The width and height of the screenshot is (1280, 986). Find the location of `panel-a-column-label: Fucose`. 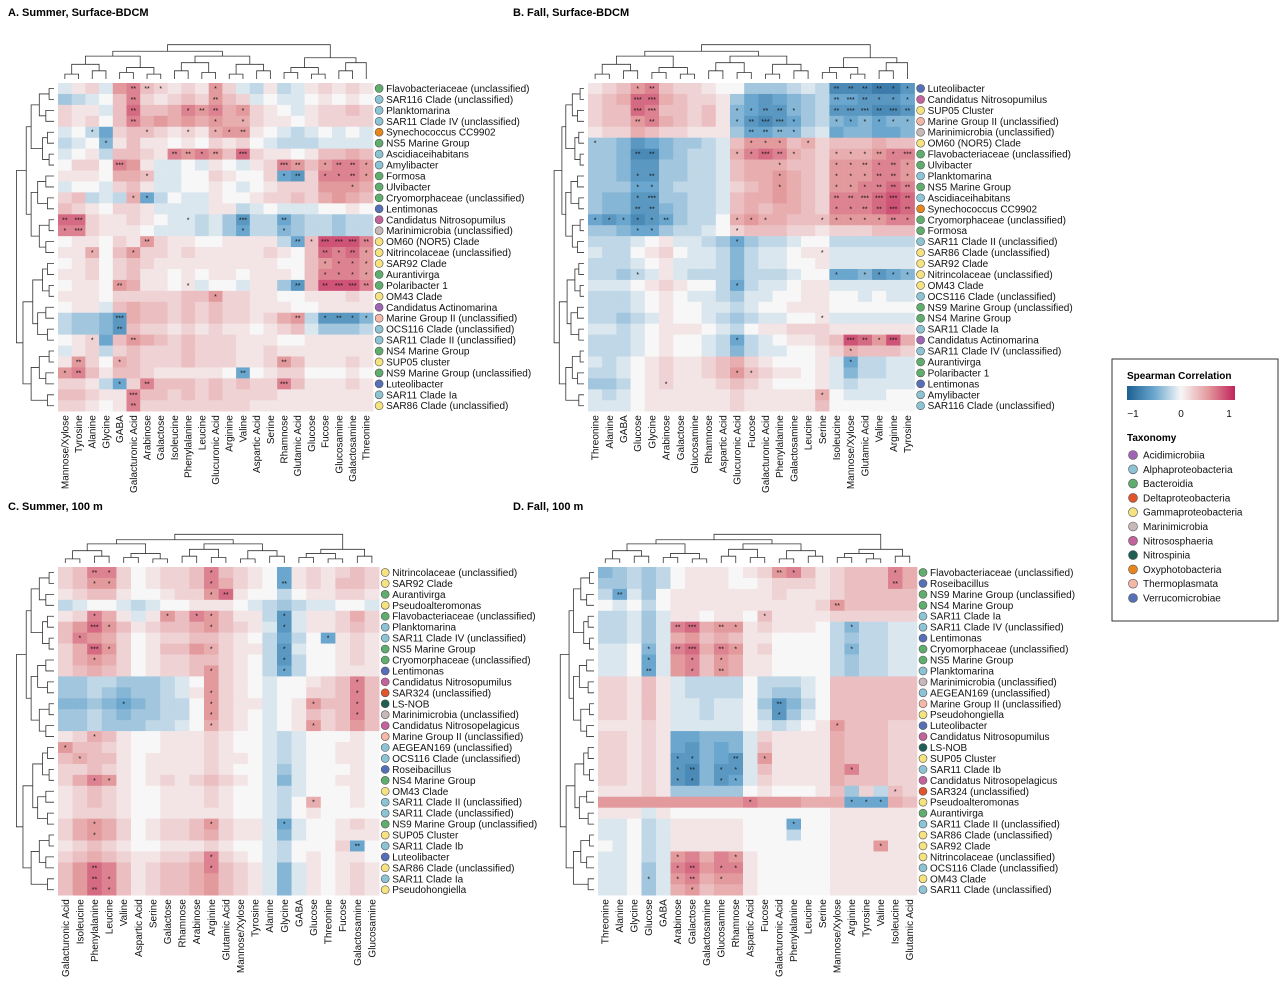

panel-a-column-label: Fucose is located at coordinates (326, 431).